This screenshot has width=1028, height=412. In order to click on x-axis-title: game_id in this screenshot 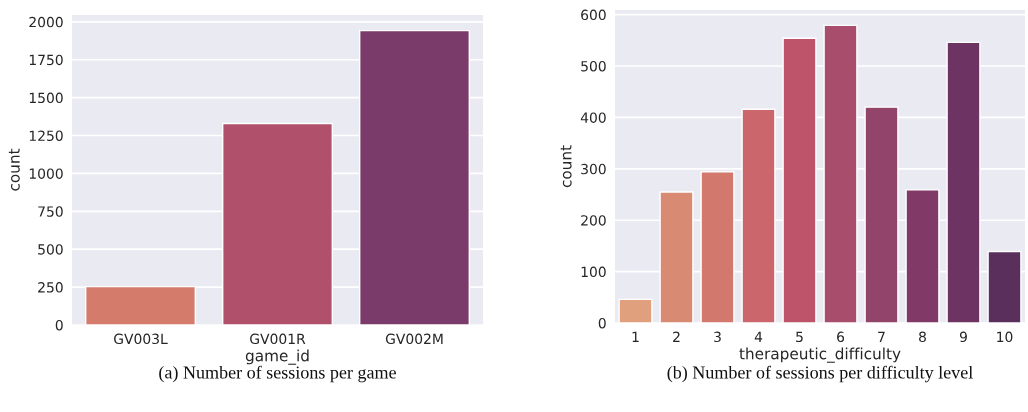, I will do `click(277, 357)`.